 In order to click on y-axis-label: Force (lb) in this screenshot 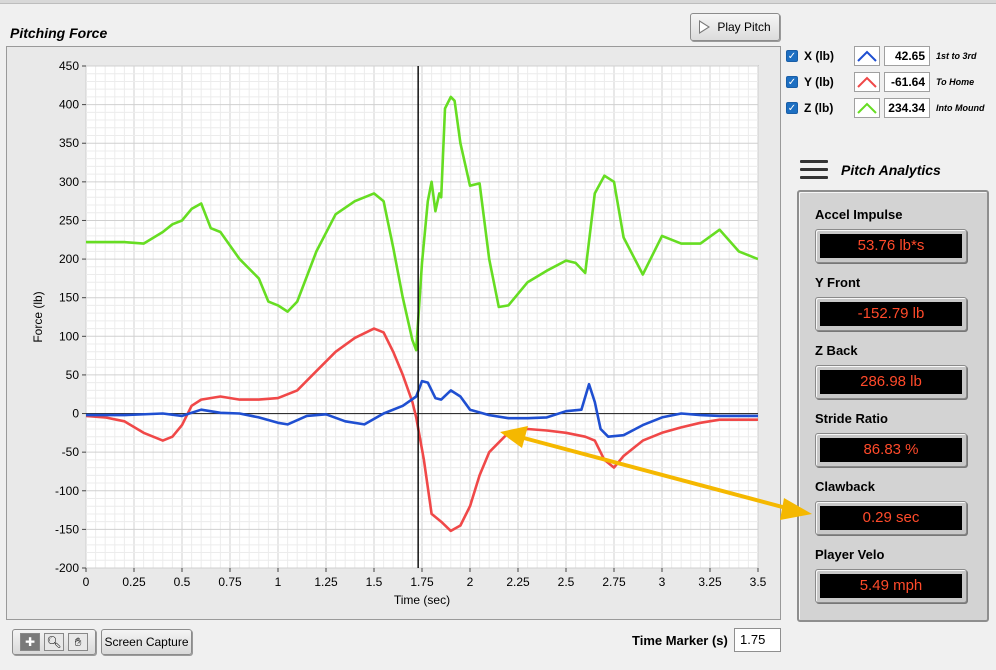, I will do `click(38, 316)`.